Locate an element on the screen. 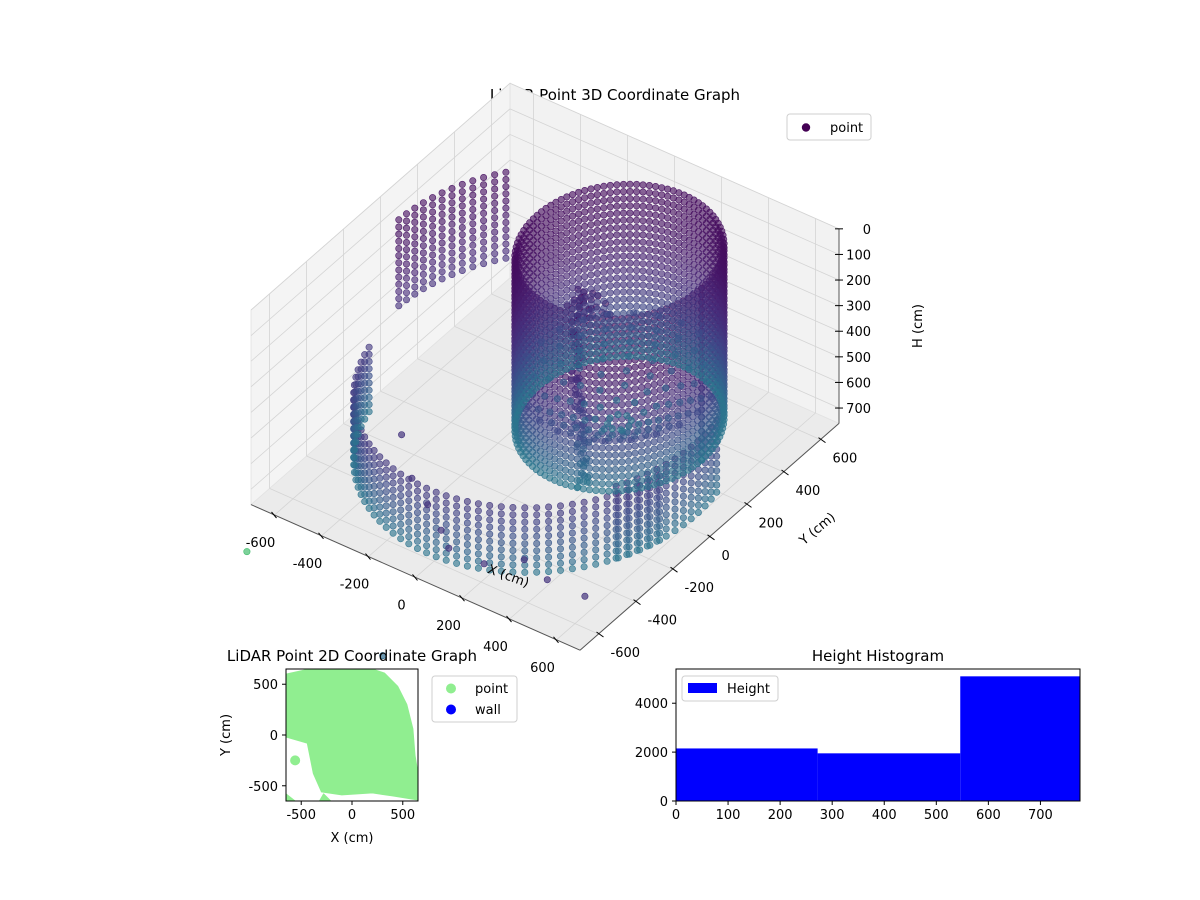 This screenshot has height=900, width=1200. y-tick-label: 600 is located at coordinates (845, 459).